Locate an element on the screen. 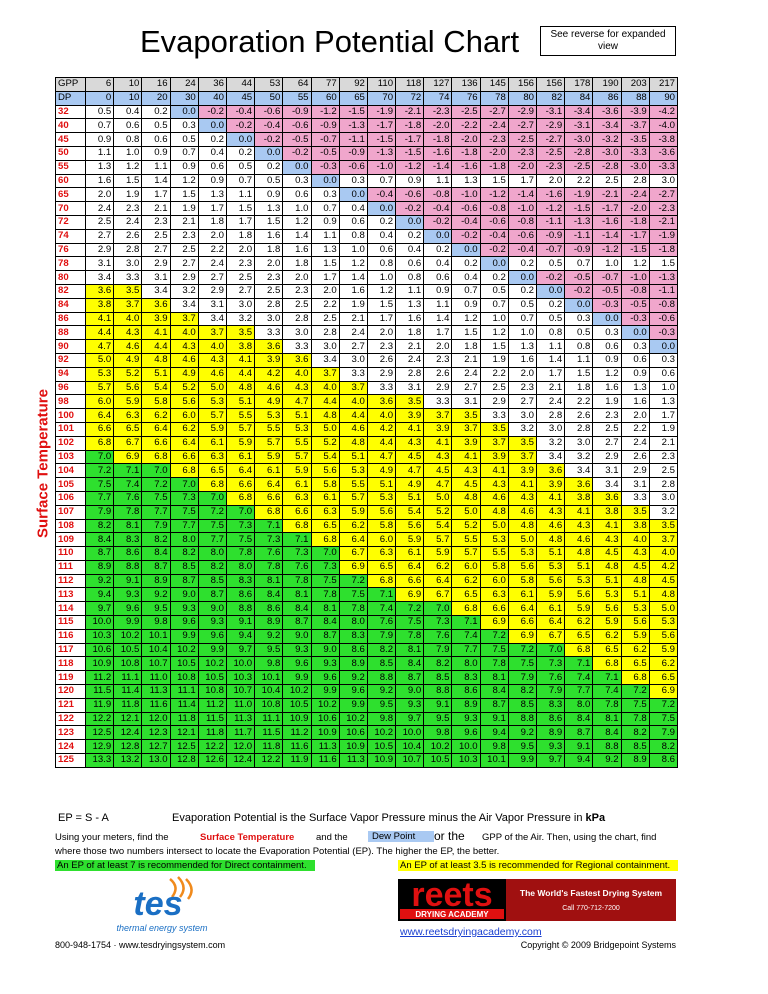 Image resolution: width=768 pixels, height=994 pixels. ep-cell: 8.2 is located at coordinates (635, 733).